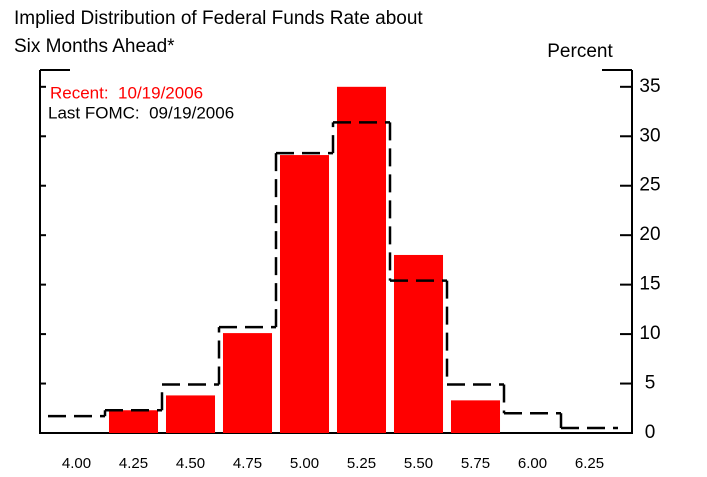 The image size is (707, 477). Describe the element at coordinates (589, 463) in the screenshot. I see `x-tick-label: 6.25` at that location.